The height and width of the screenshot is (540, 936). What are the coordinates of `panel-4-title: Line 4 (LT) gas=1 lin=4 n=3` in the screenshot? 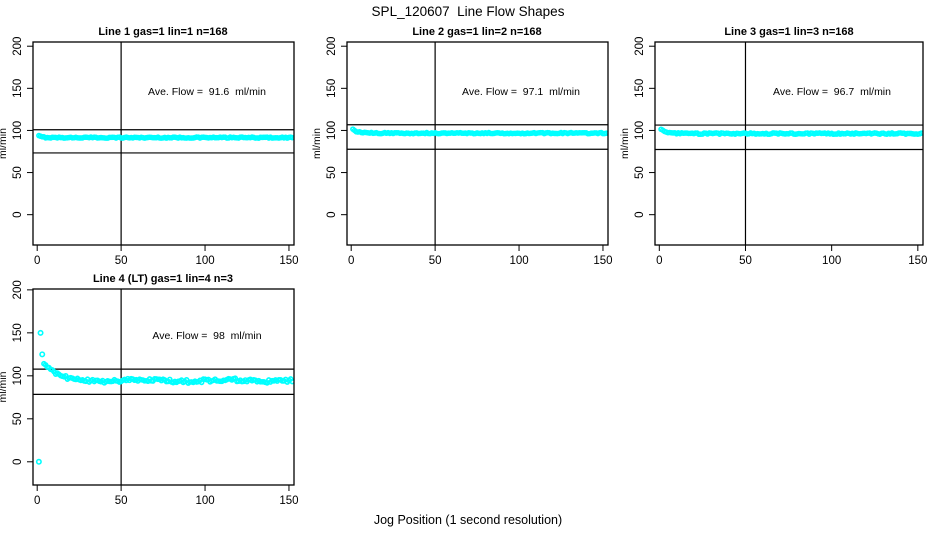 It's located at (163, 279).